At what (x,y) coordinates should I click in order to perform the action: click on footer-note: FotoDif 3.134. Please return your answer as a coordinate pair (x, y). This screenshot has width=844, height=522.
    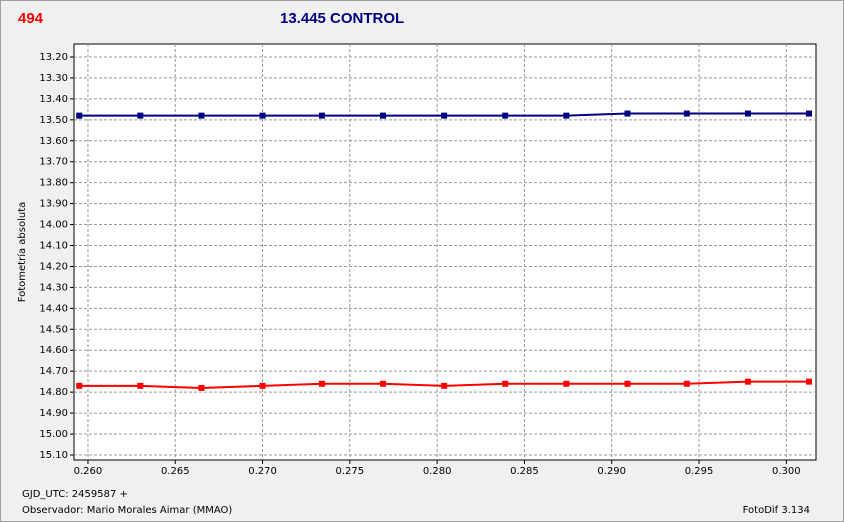
    Looking at the image, I should click on (776, 510).